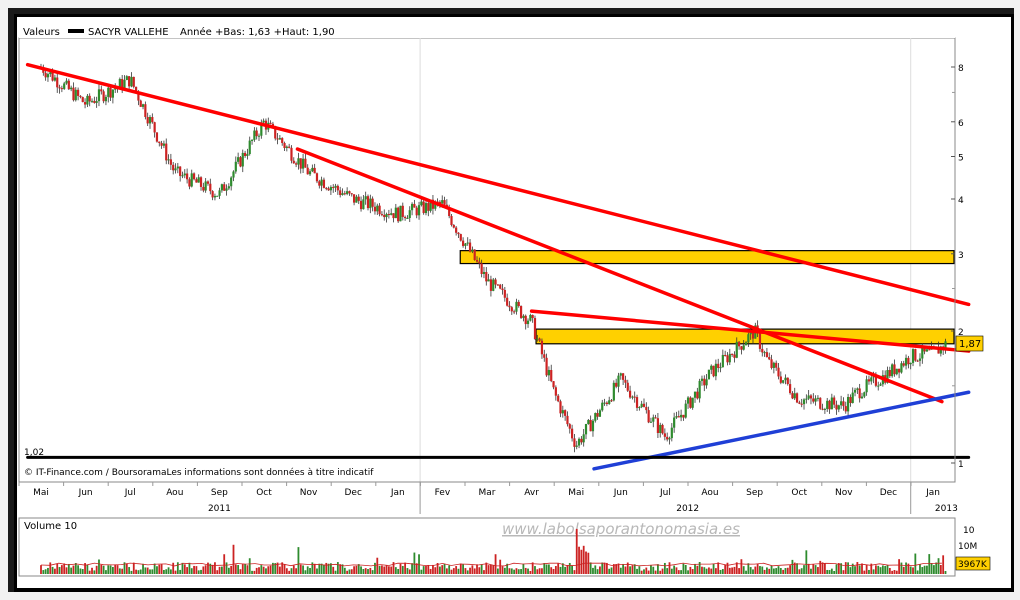 Image resolution: width=1020 pixels, height=600 pixels. What do you see at coordinates (967, 547) in the screenshot?
I see `volume-tick-10m: 10M` at bounding box center [967, 547].